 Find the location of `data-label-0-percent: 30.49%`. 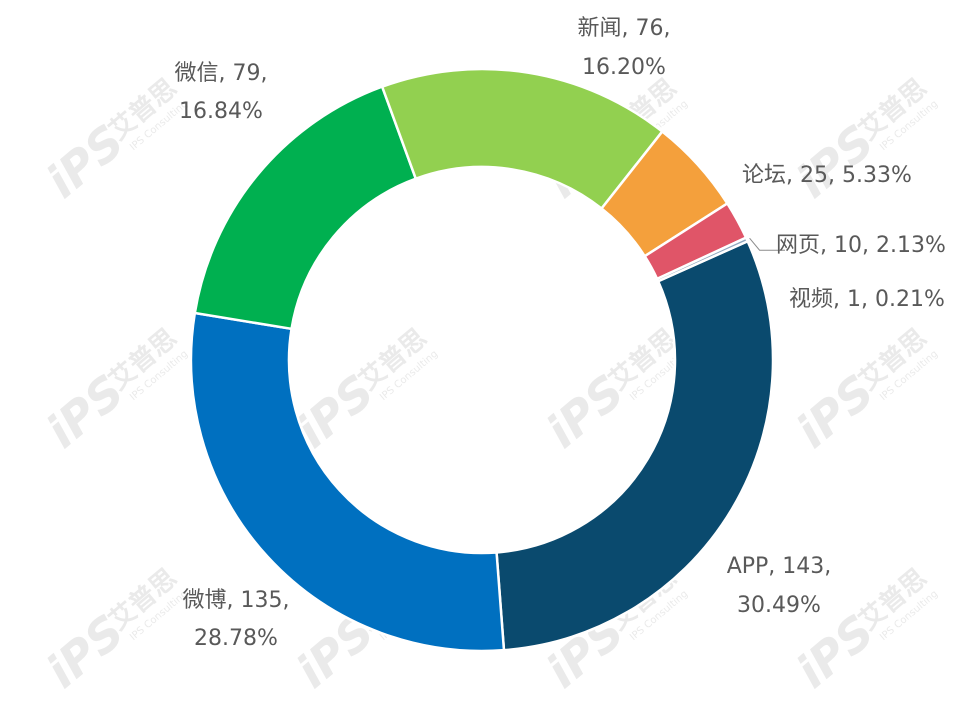

data-label-0-percent: 30.49% is located at coordinates (779, 605).